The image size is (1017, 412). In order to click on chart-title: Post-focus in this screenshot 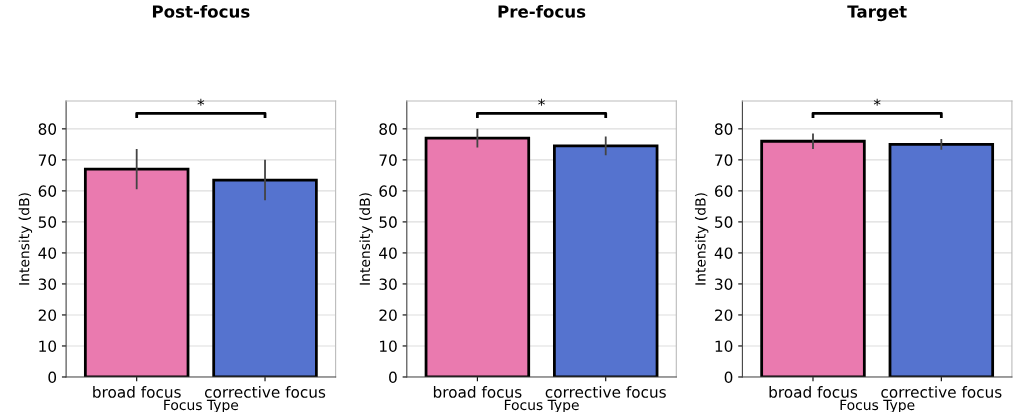, I will do `click(201, 11)`.